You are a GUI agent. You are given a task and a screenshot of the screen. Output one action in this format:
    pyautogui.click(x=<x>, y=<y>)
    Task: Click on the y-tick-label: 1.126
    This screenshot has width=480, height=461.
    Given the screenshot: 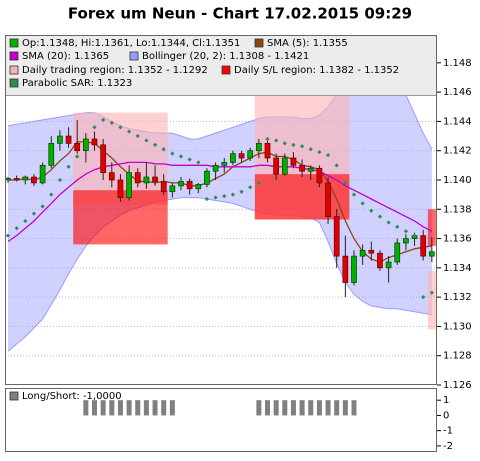 What is the action you would take?
    pyautogui.click(x=457, y=385)
    